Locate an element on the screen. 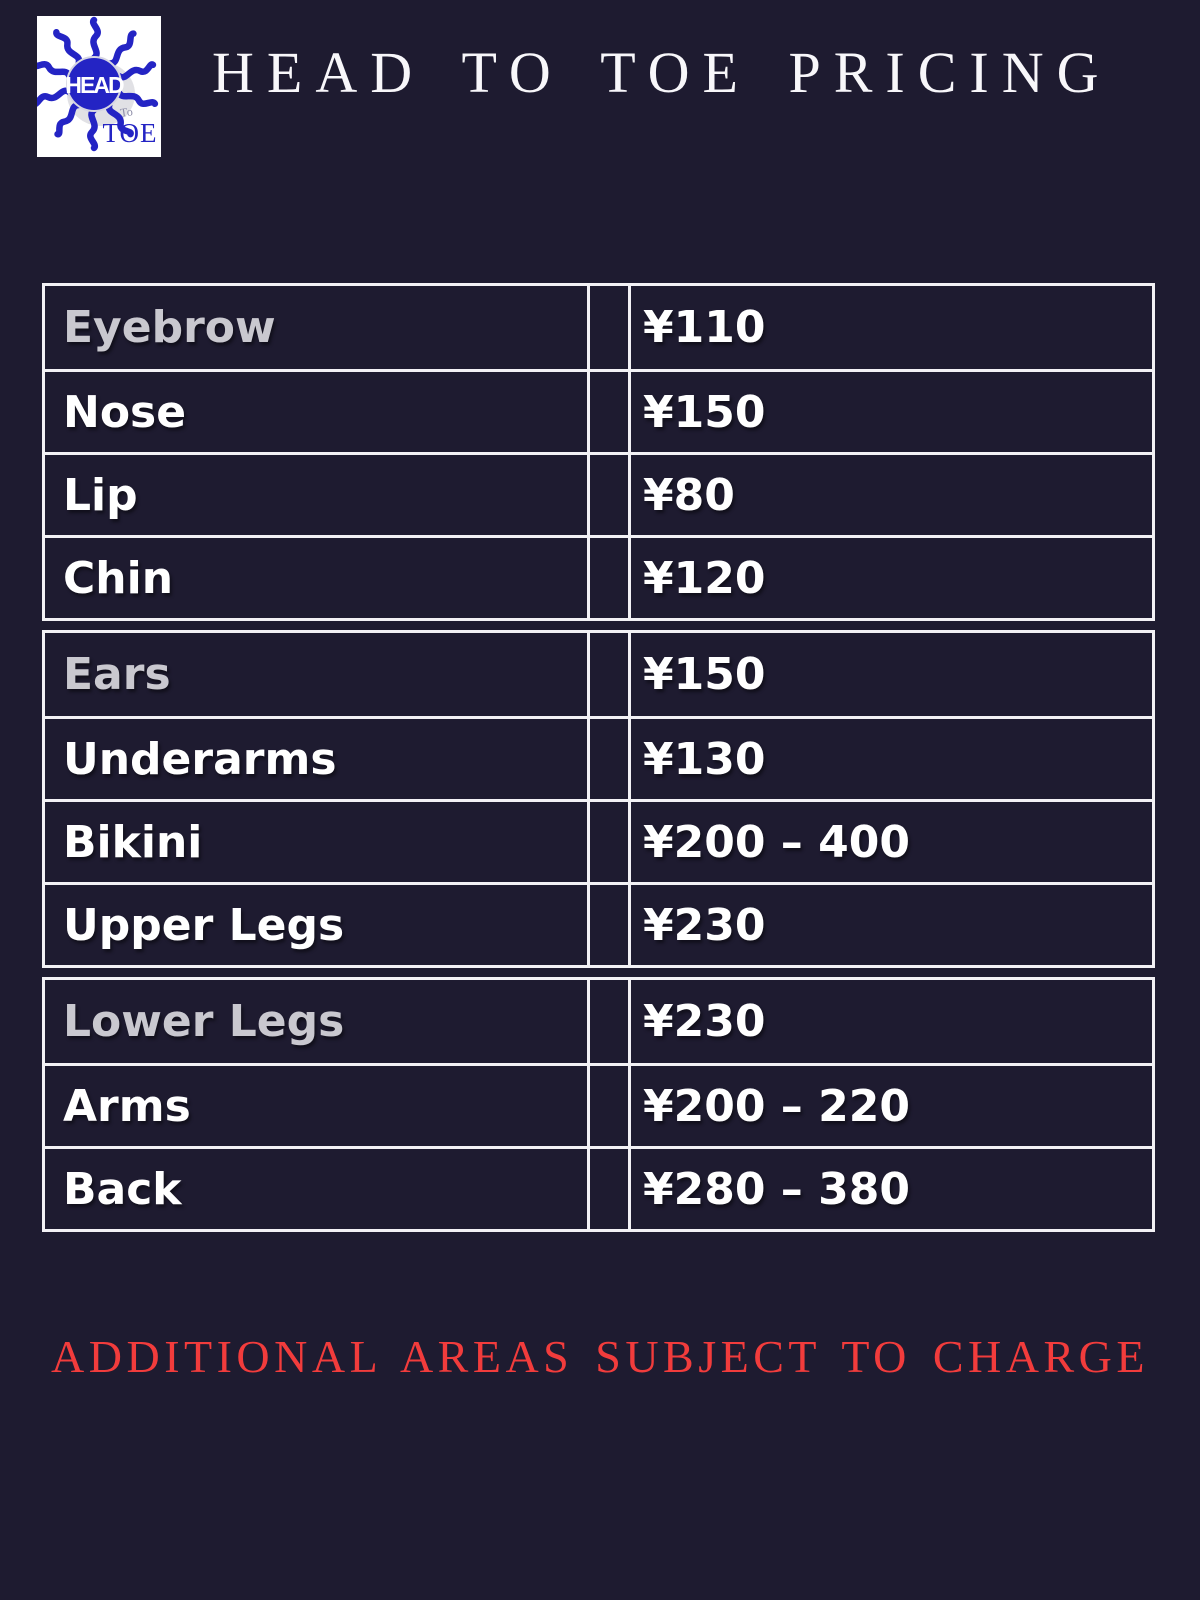 The height and width of the screenshot is (1600, 1200). service-label: Upper Legs is located at coordinates (317, 925).